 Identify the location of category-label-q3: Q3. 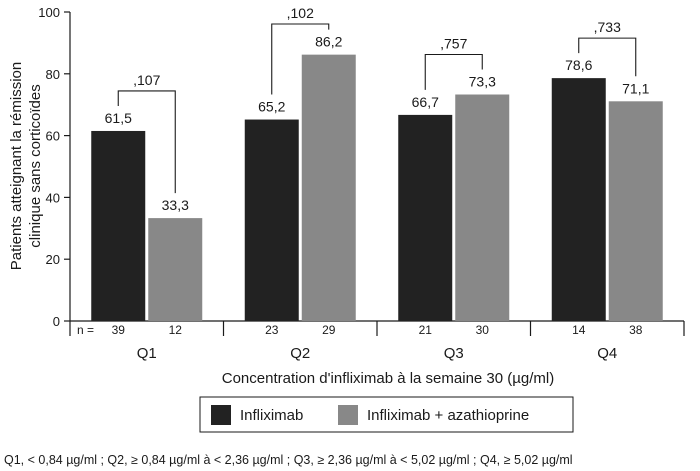
(454, 353).